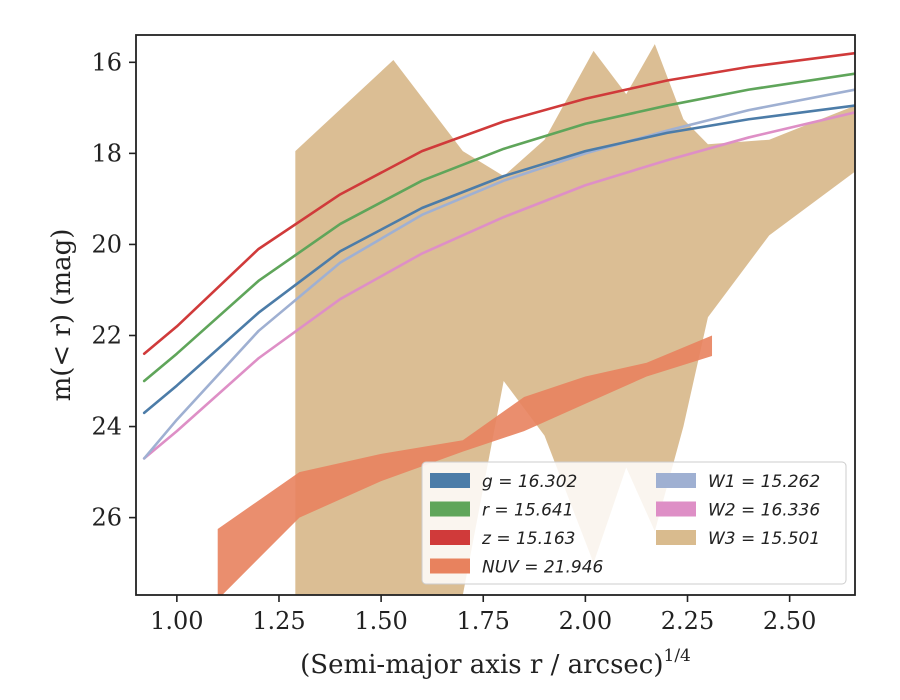  What do you see at coordinates (764, 511) in the screenshot?
I see `legend-entry-label: W2 = 16.336` at bounding box center [764, 511].